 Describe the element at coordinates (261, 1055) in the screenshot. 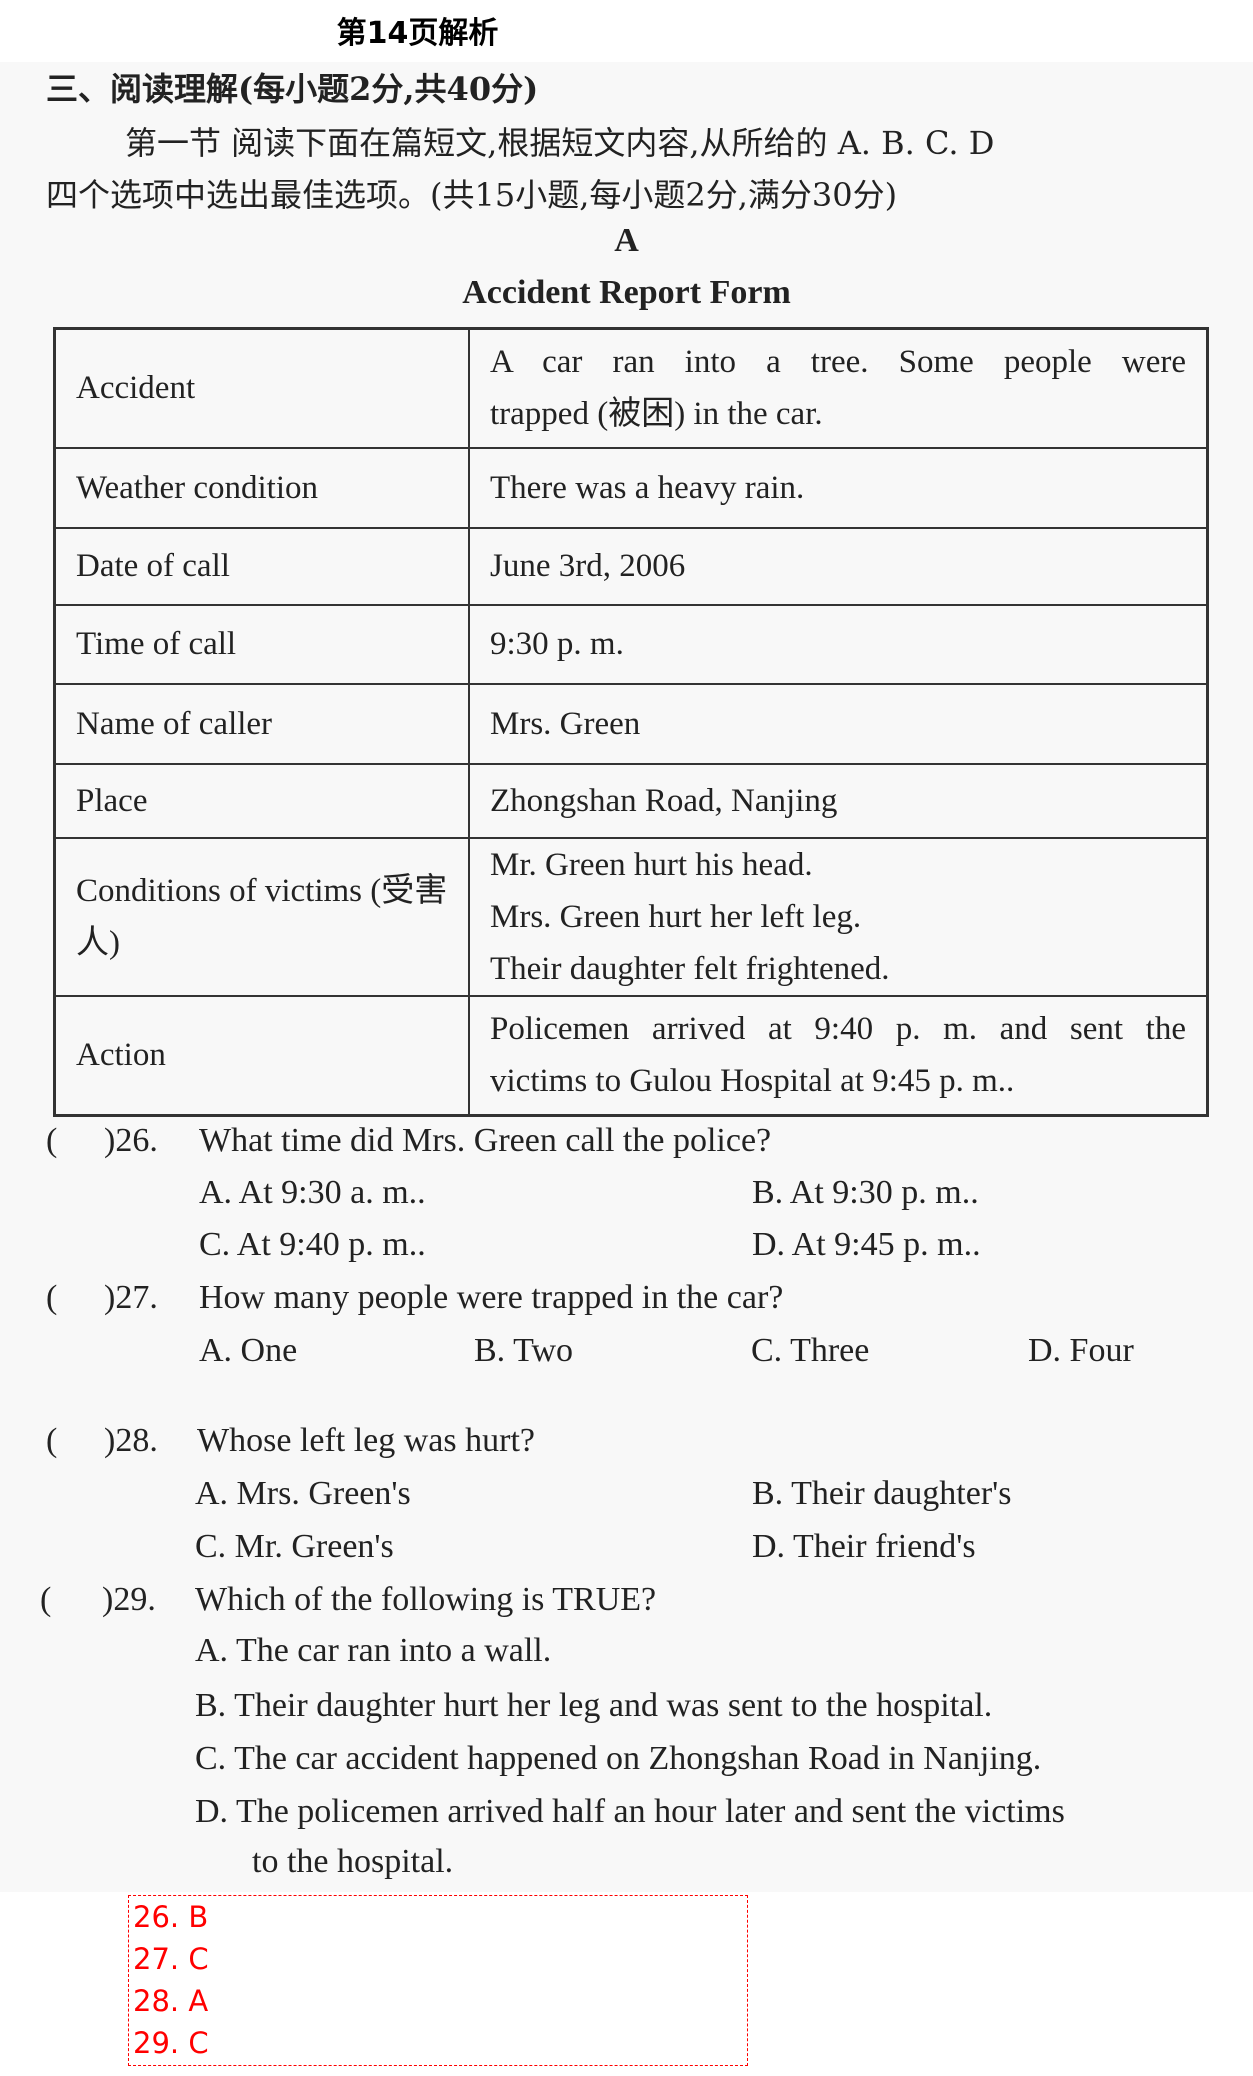

I see `row-label: Action` at that location.